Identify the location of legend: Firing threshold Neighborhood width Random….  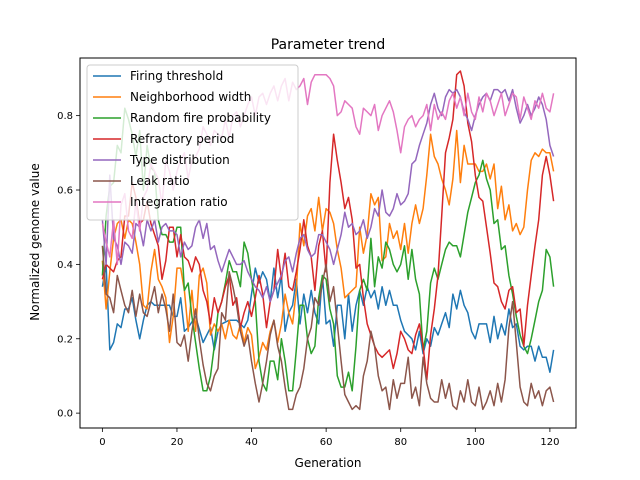
(192, 142).